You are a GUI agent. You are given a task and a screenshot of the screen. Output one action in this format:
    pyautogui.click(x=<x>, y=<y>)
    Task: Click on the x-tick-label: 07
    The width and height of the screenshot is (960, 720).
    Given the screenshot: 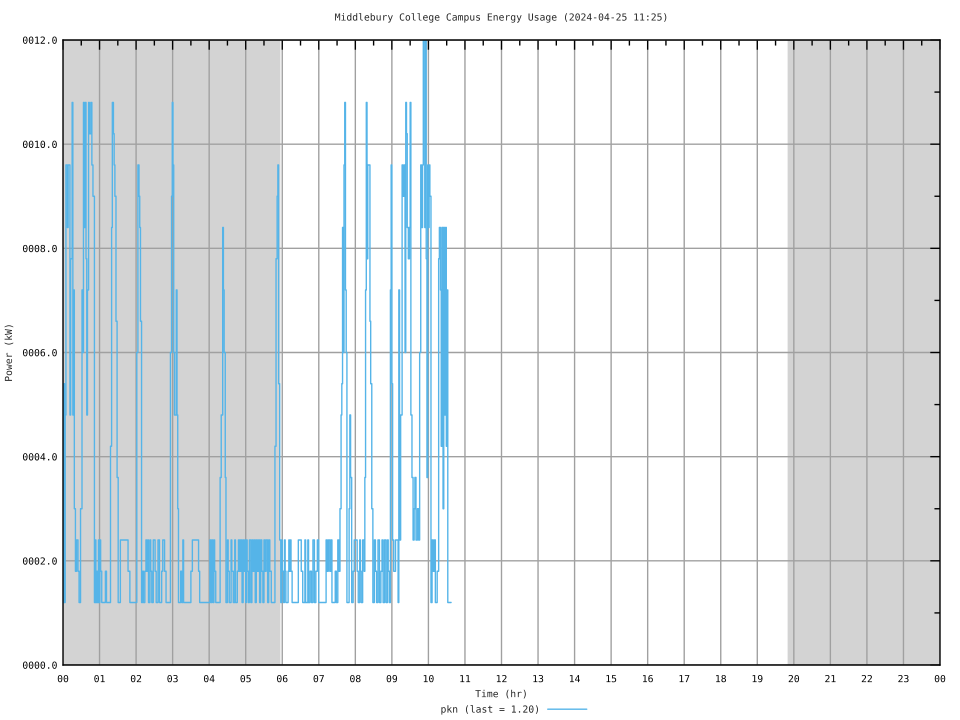 What is the action you would take?
    pyautogui.click(x=319, y=678)
    